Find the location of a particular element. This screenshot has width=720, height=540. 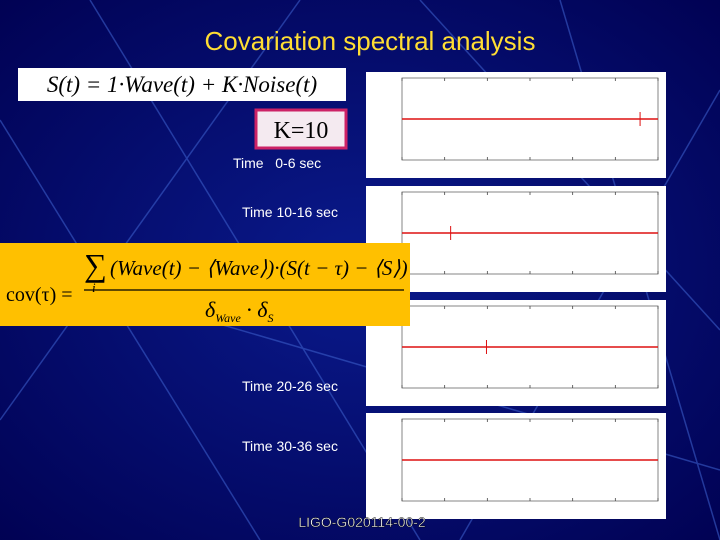

cov-lhs: cov(τ) = is located at coordinates (39, 295).